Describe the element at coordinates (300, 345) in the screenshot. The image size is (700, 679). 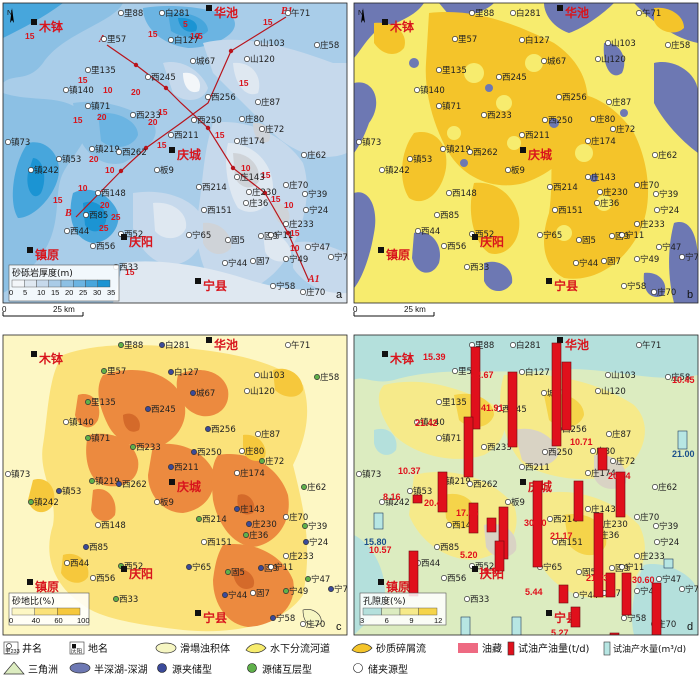
I see `well-label: 午71` at that location.